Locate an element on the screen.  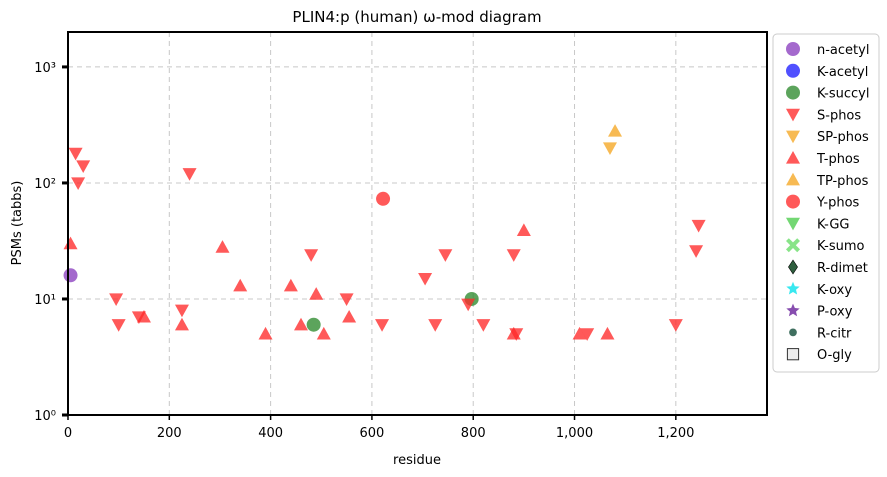
legend-marker-R-dimet is located at coordinates (793, 267).